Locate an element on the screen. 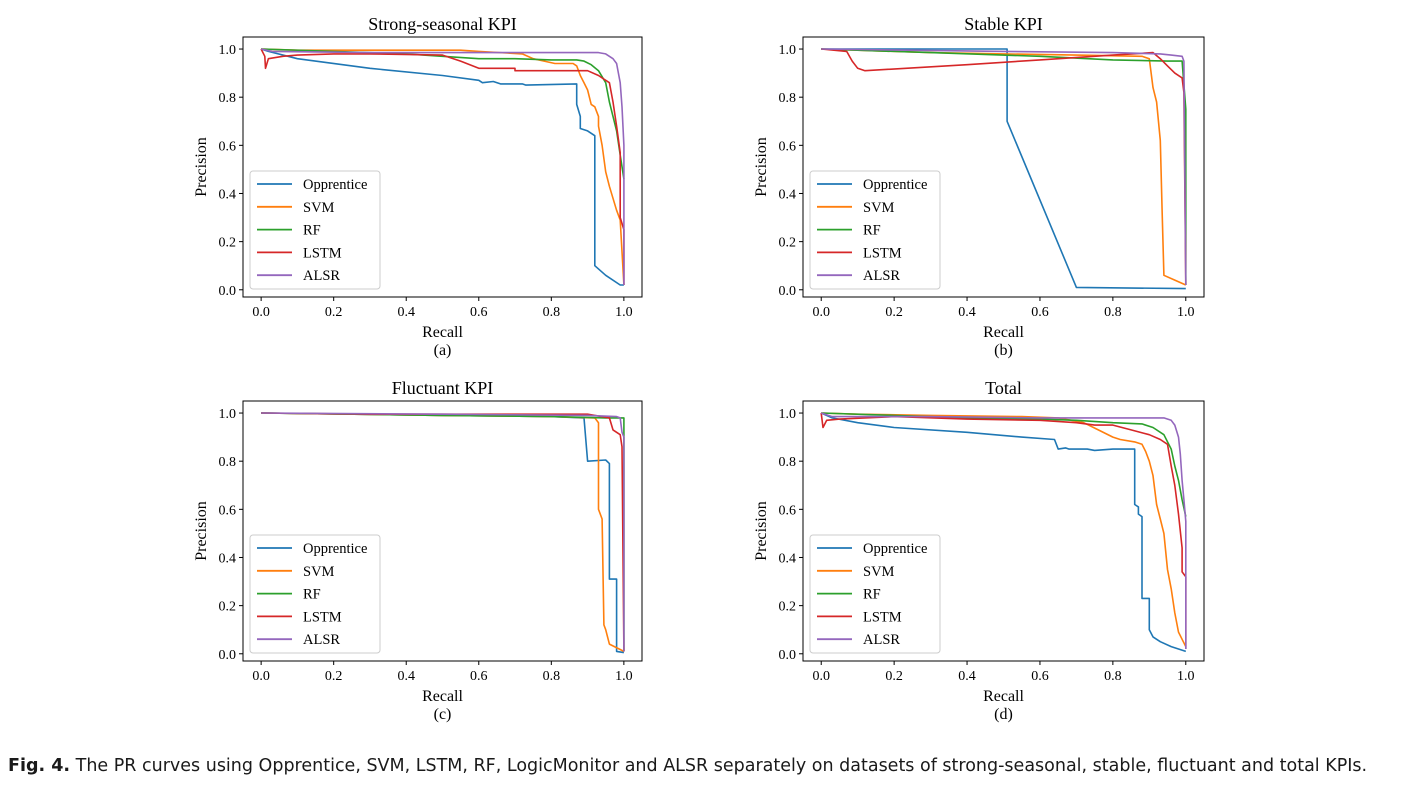 Image resolution: width=1414 pixels, height=787 pixels. chart-title: Stable KPI is located at coordinates (1003, 24).